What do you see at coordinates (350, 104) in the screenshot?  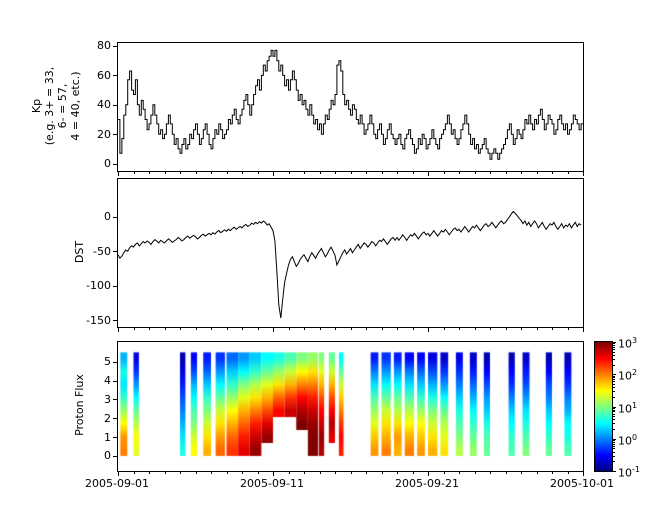 I see `kp-line` at bounding box center [350, 104].